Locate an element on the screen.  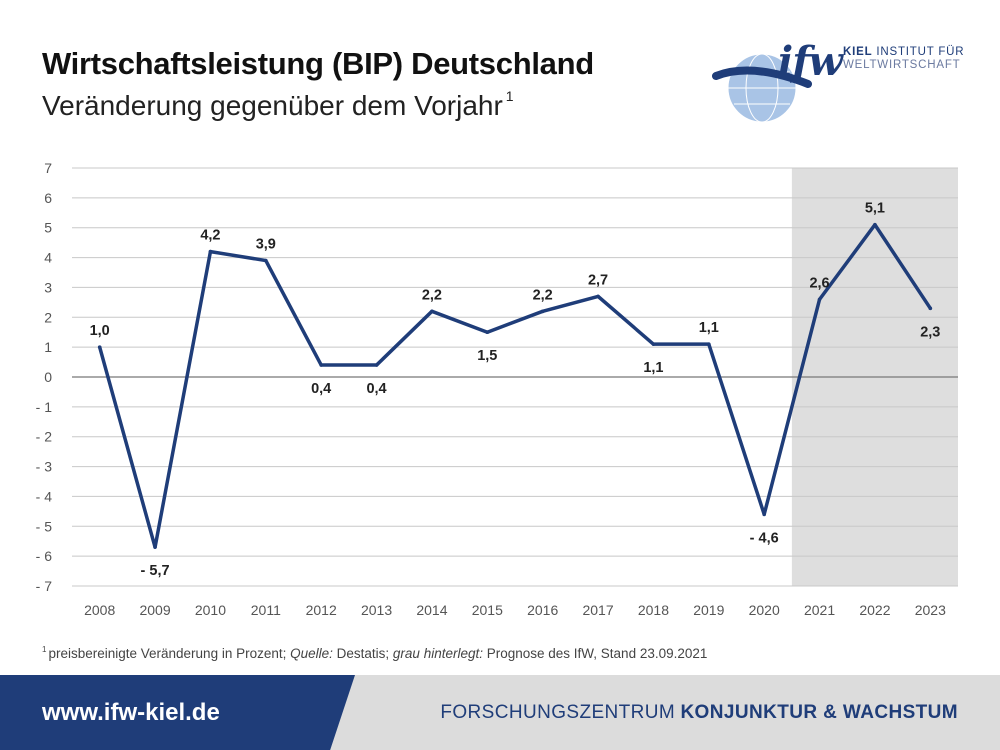
website-link: www.ifw-kiel.de is located at coordinates (131, 712).